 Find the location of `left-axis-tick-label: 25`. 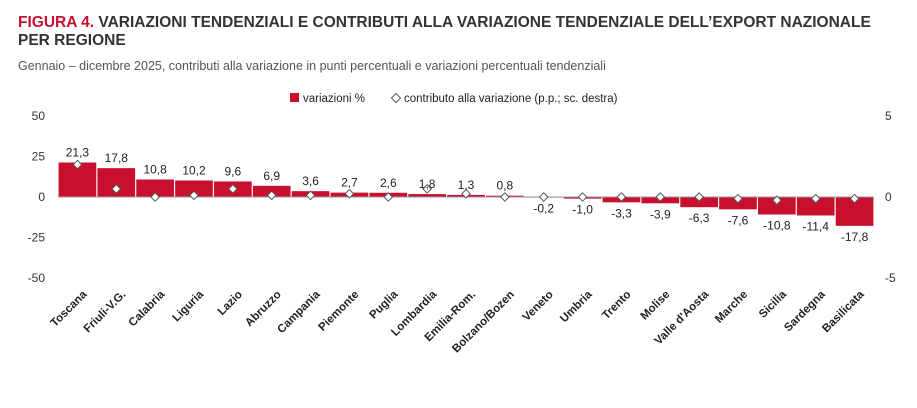

left-axis-tick-label: 25 is located at coordinates (39, 157).